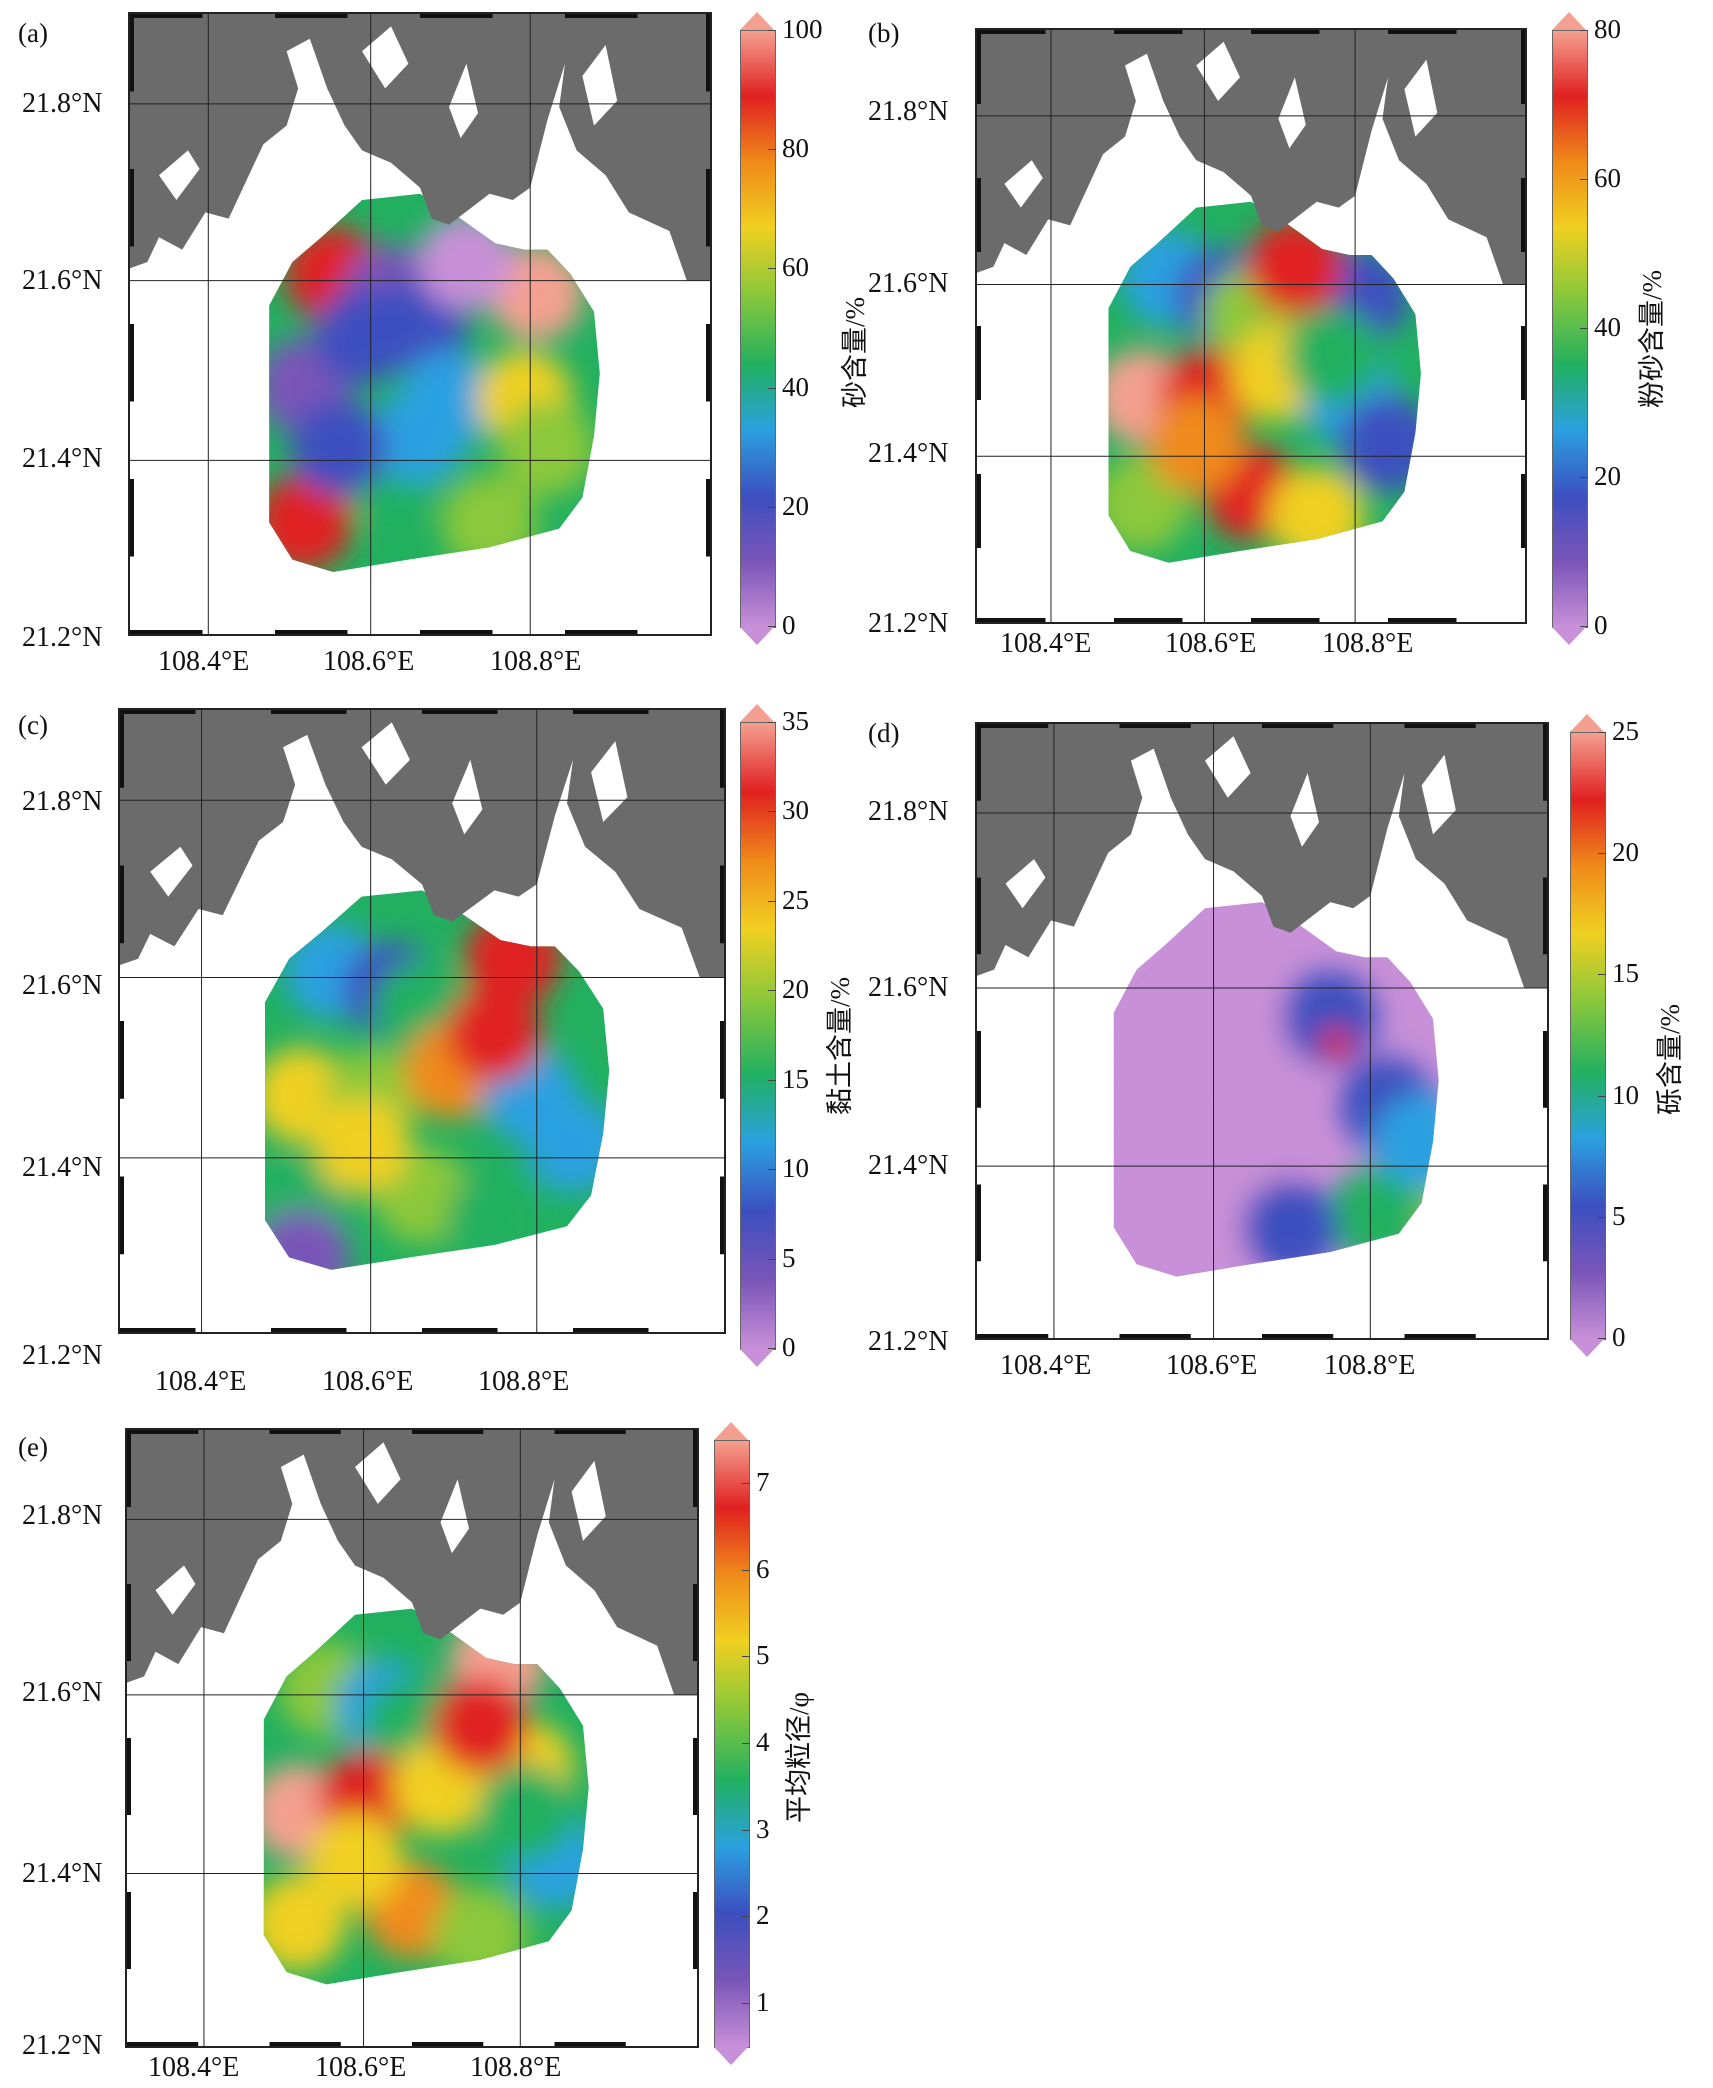 The image size is (1713, 2088). Describe the element at coordinates (795, 1078) in the screenshot. I see `colorbar-tick-label: 15` at that location.